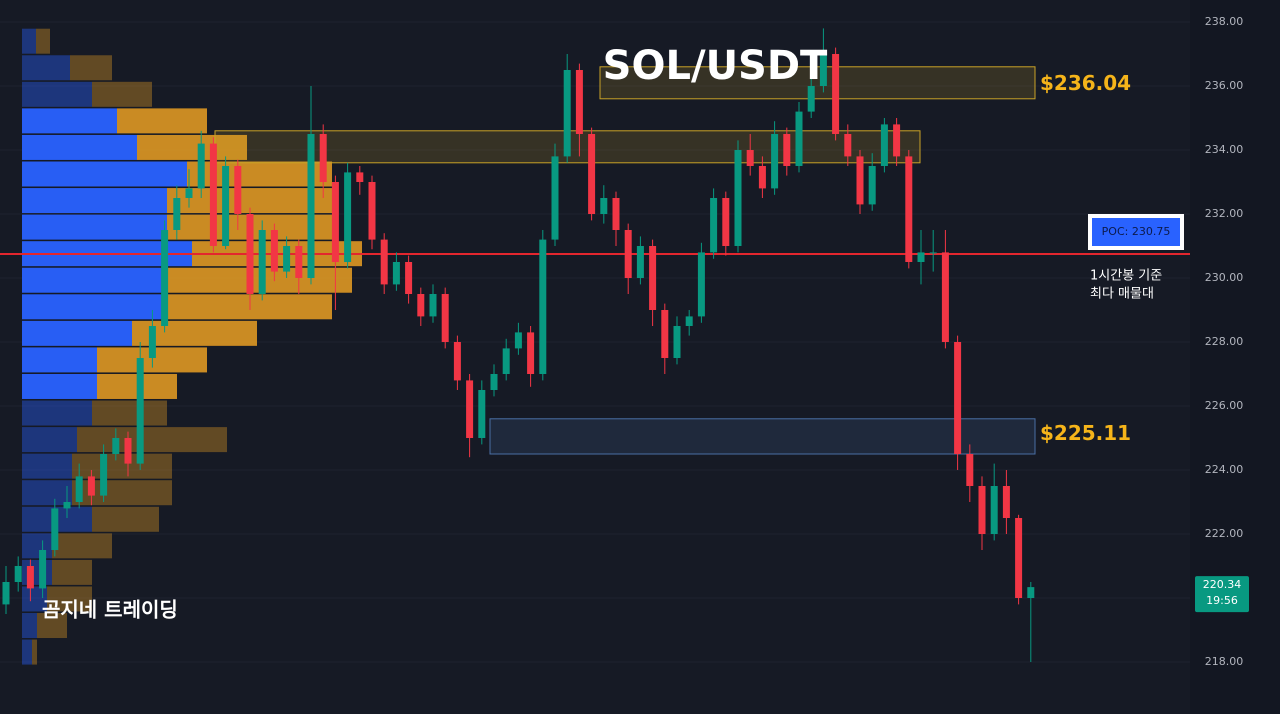 The width and height of the screenshot is (1280, 714). I want to click on last-price: 220.34, so click(1222, 584).